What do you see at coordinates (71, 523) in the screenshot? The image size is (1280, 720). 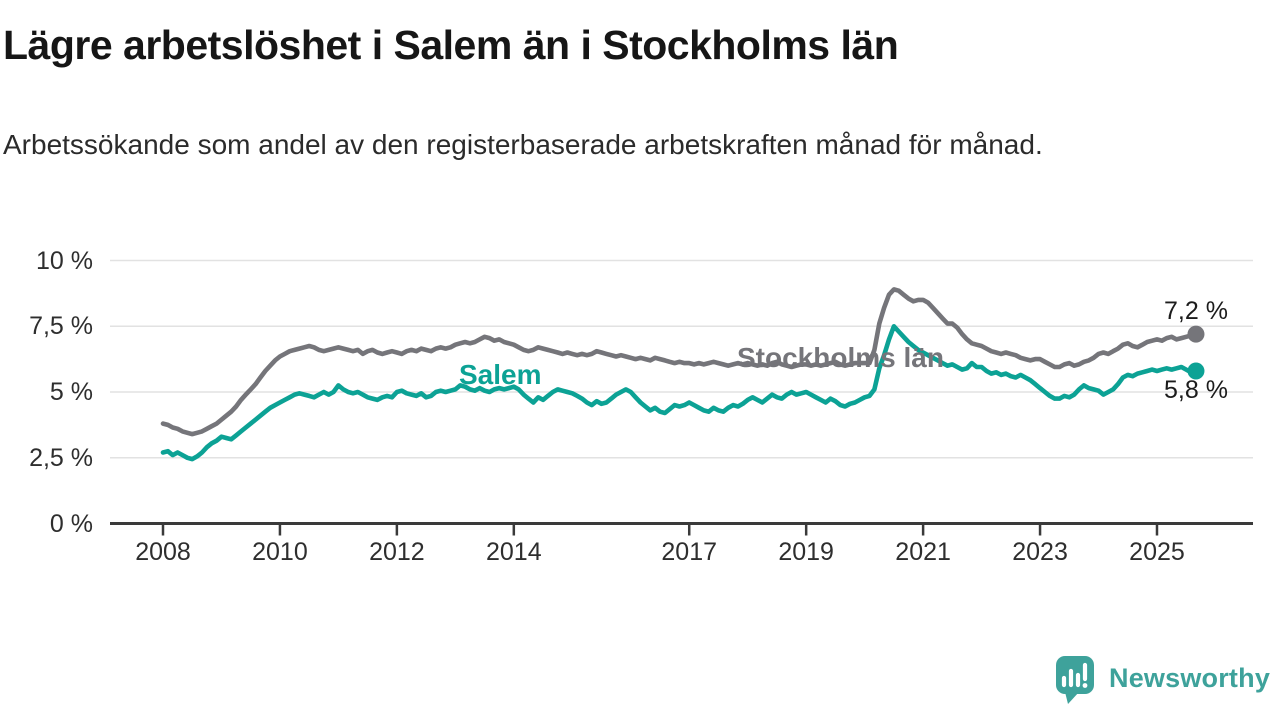 I see `y-axis-label: 0 %` at bounding box center [71, 523].